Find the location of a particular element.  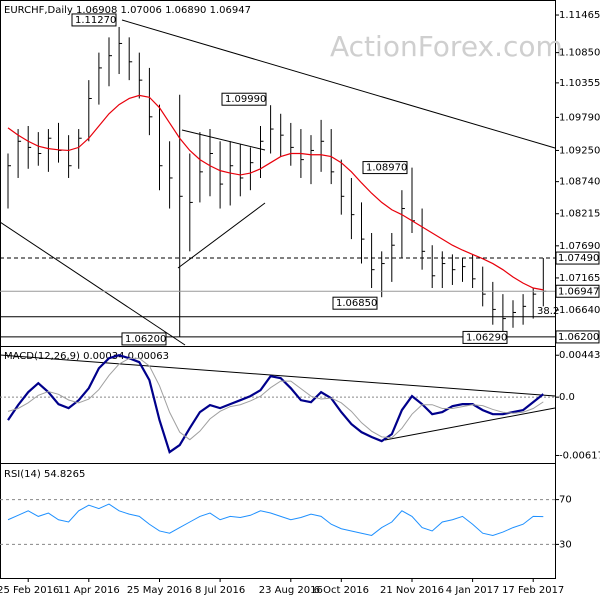

callout-label: 1.06290 is located at coordinates (486, 337).